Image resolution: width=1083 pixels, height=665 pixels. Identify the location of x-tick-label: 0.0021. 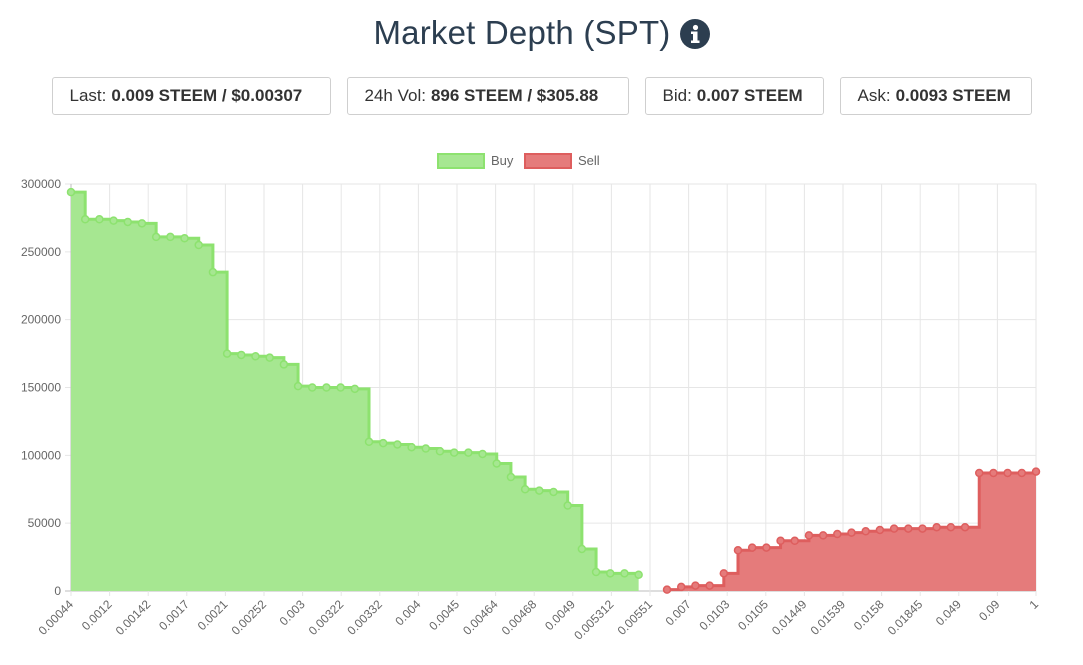
(213, 615).